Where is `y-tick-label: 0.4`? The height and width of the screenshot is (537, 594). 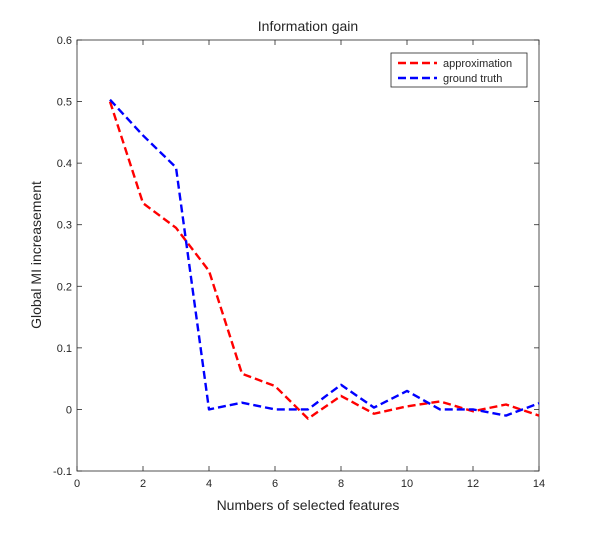
y-tick-label: 0.4 is located at coordinates (64, 164).